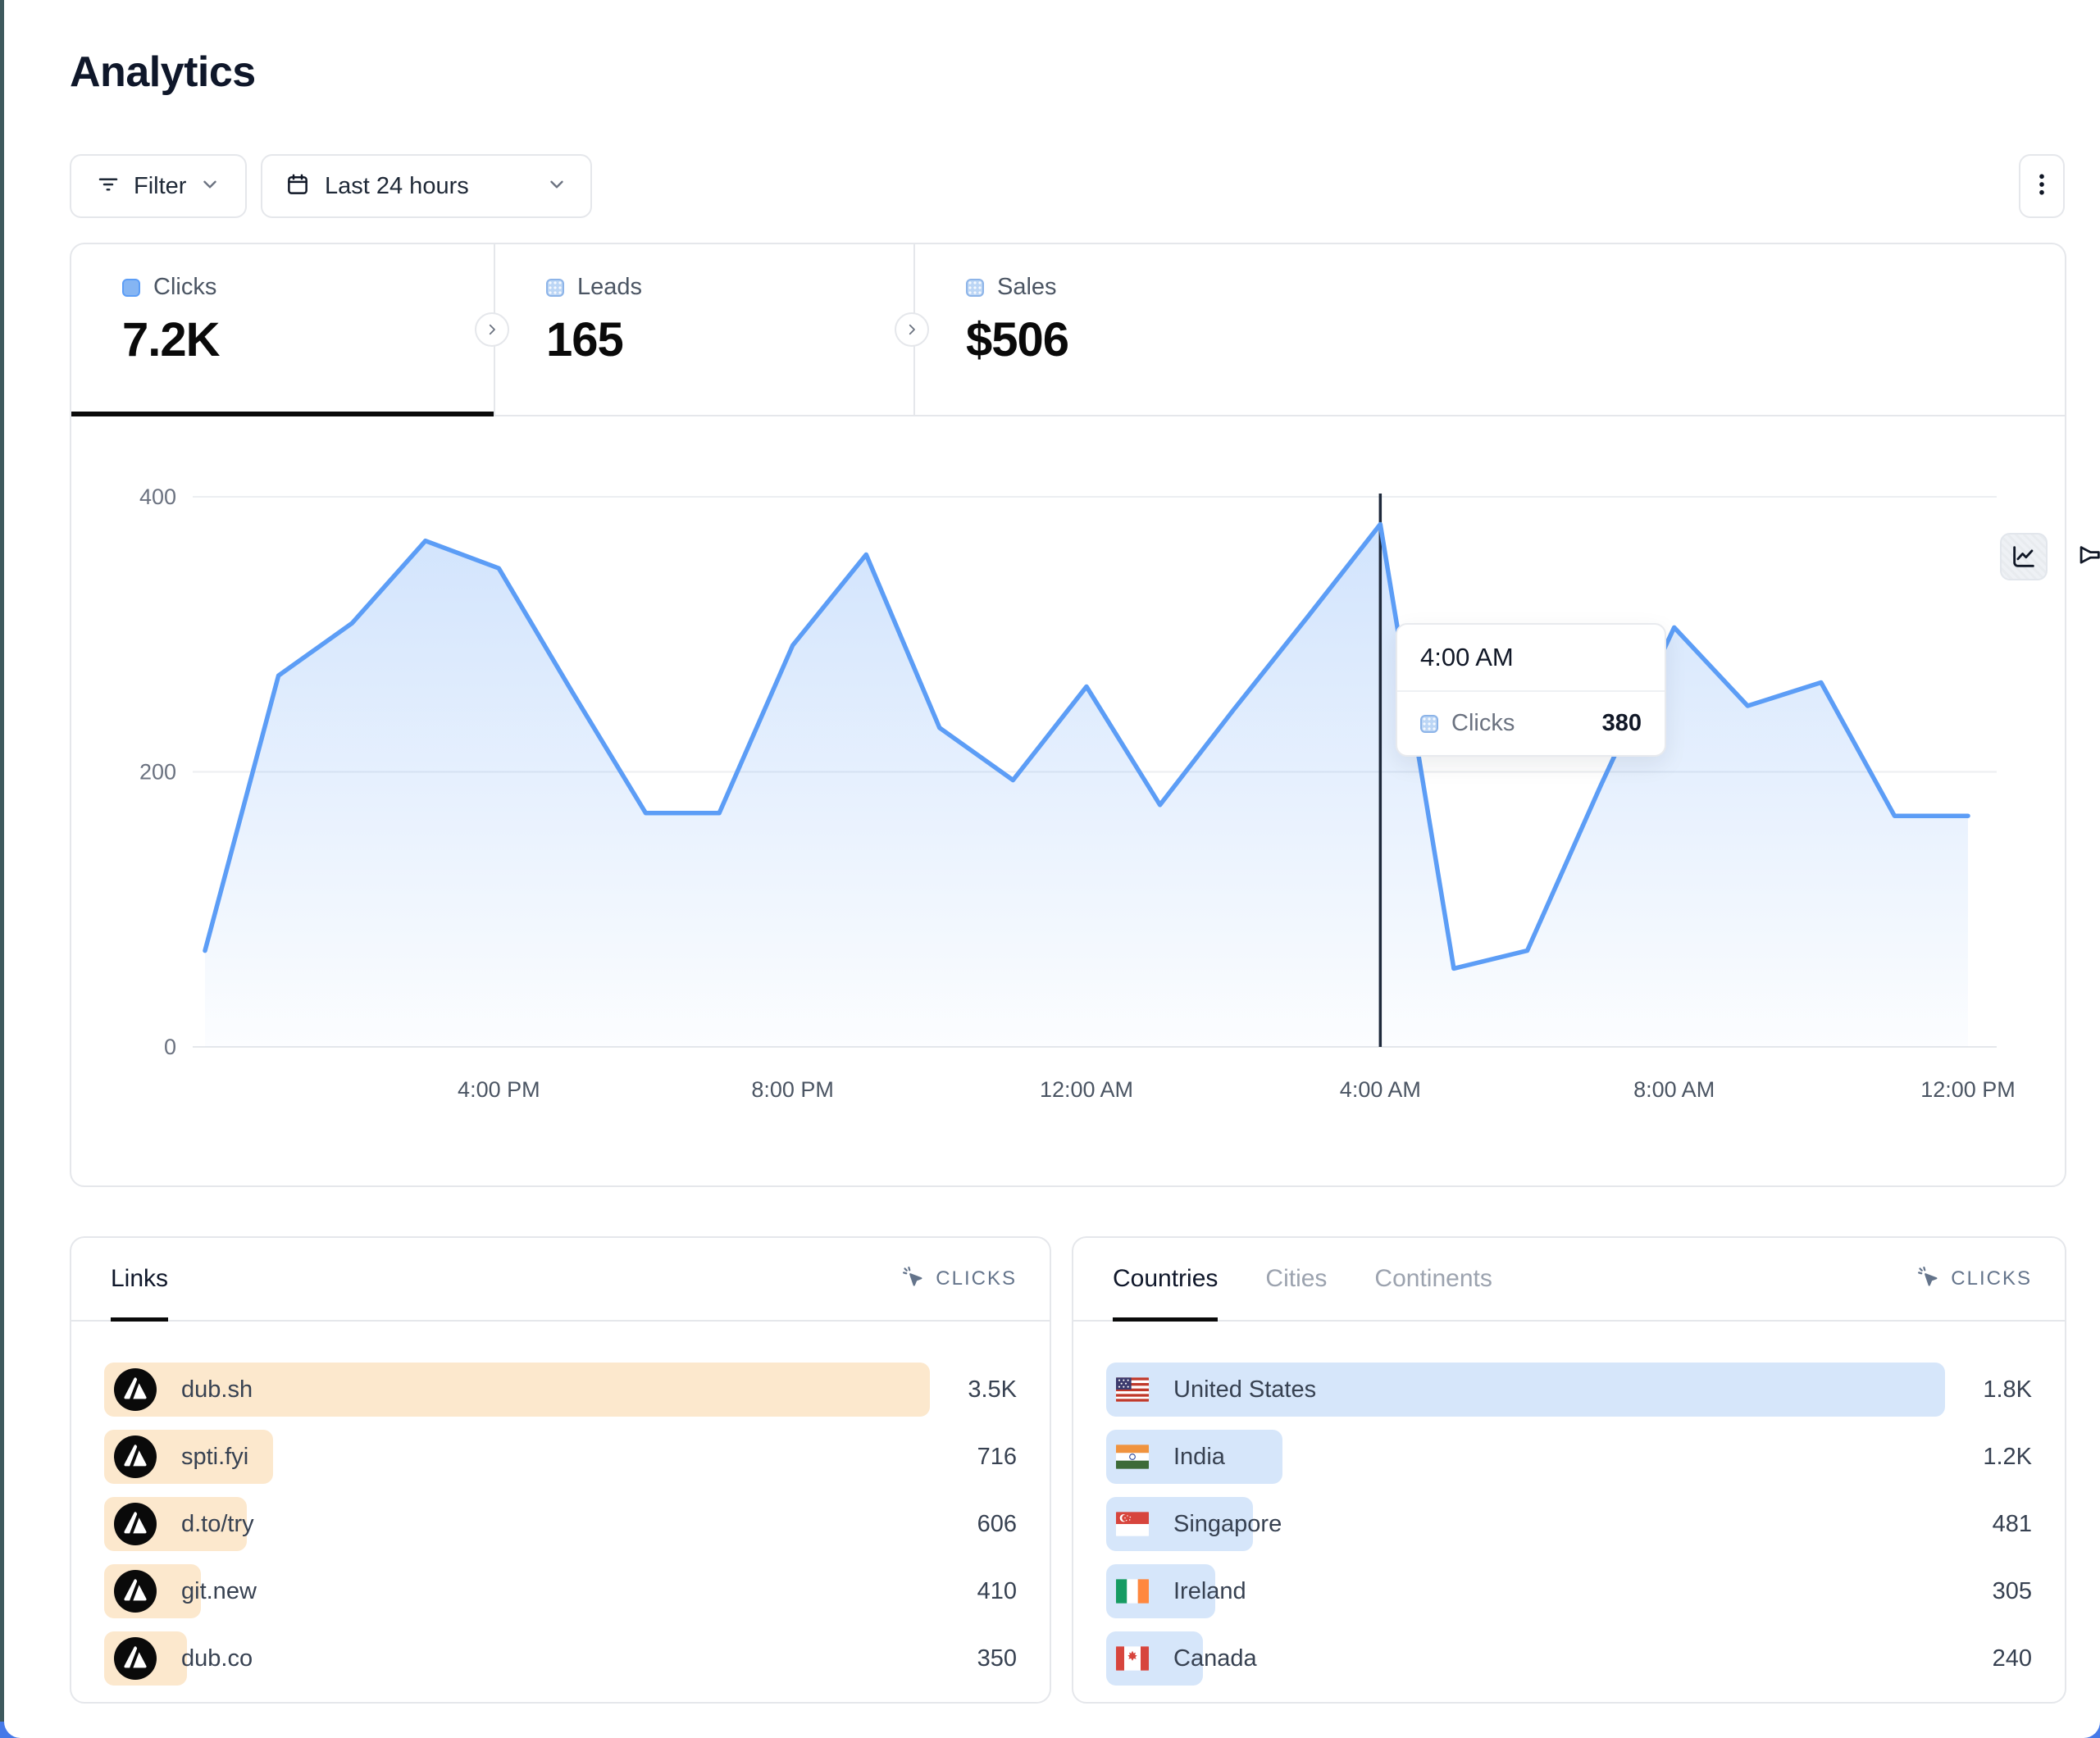 Image resolution: width=2100 pixels, height=1738 pixels. Describe the element at coordinates (1227, 1523) in the screenshot. I see `country-label: Singapore` at that location.